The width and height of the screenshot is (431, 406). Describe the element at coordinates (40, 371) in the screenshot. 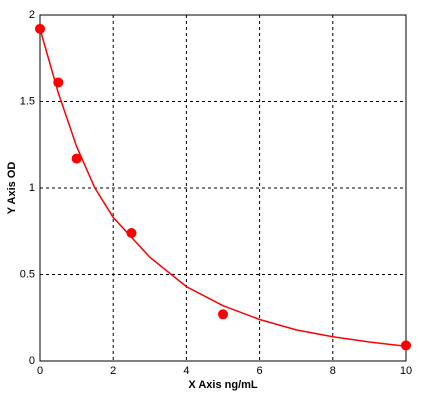

I see `x-tick-label: 0` at that location.